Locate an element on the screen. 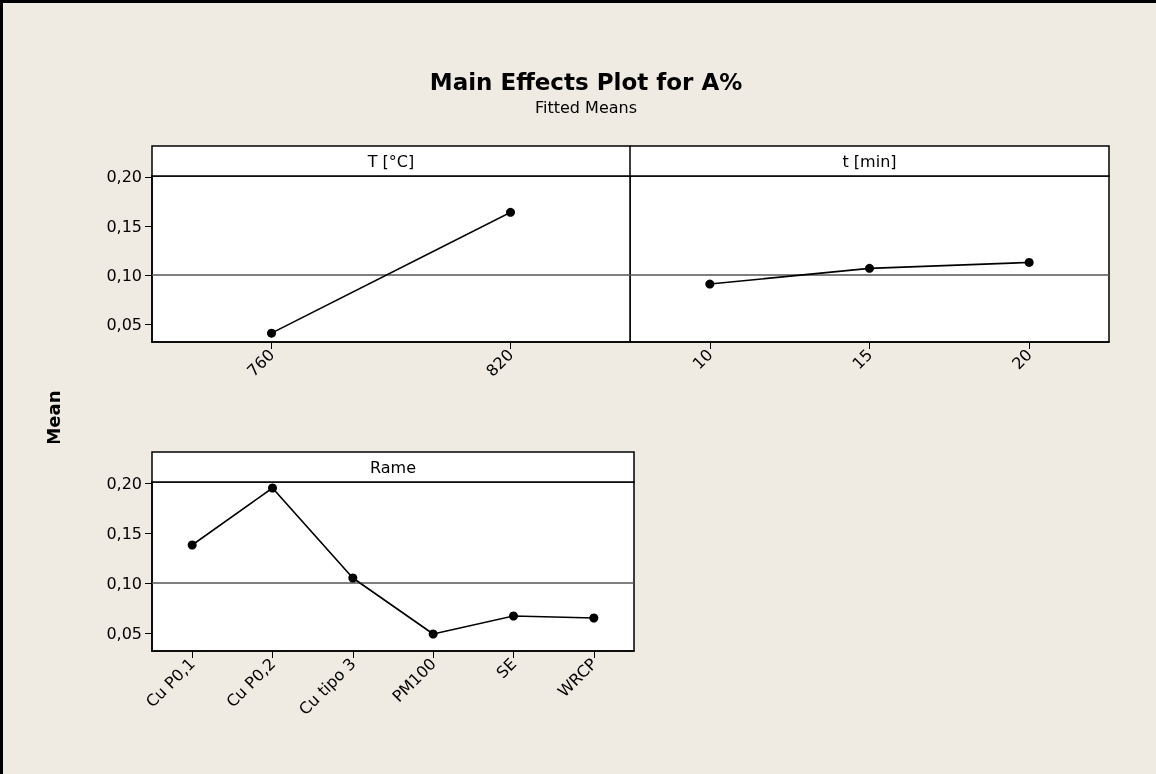  x-tick-label: 20 is located at coordinates (1022, 359).